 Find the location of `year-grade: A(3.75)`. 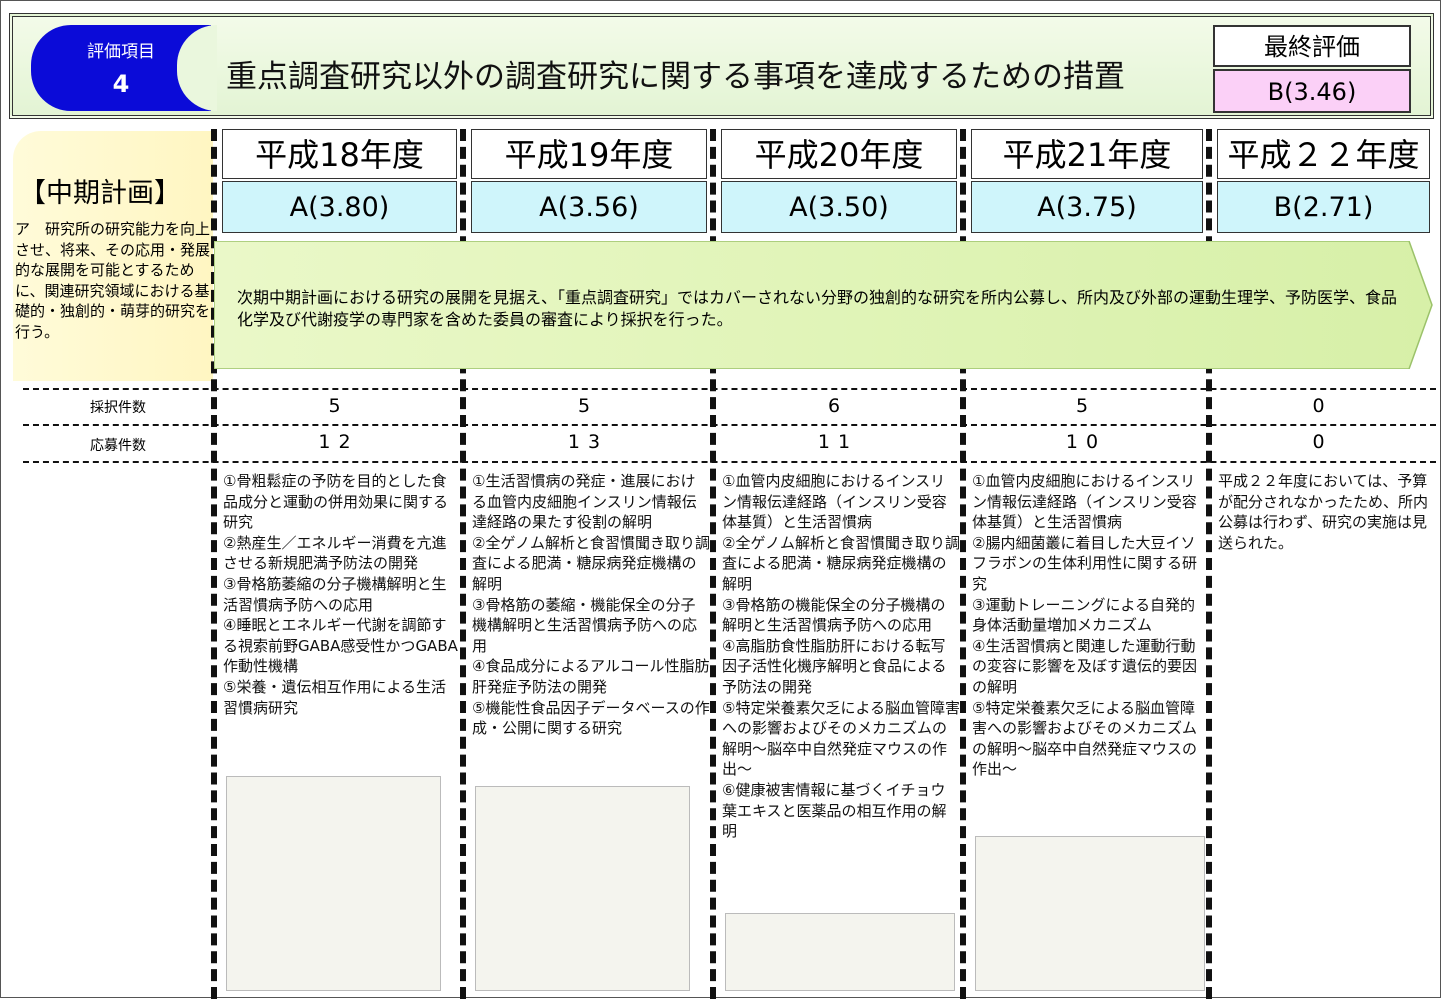

year-grade: A(3.75) is located at coordinates (1087, 207).